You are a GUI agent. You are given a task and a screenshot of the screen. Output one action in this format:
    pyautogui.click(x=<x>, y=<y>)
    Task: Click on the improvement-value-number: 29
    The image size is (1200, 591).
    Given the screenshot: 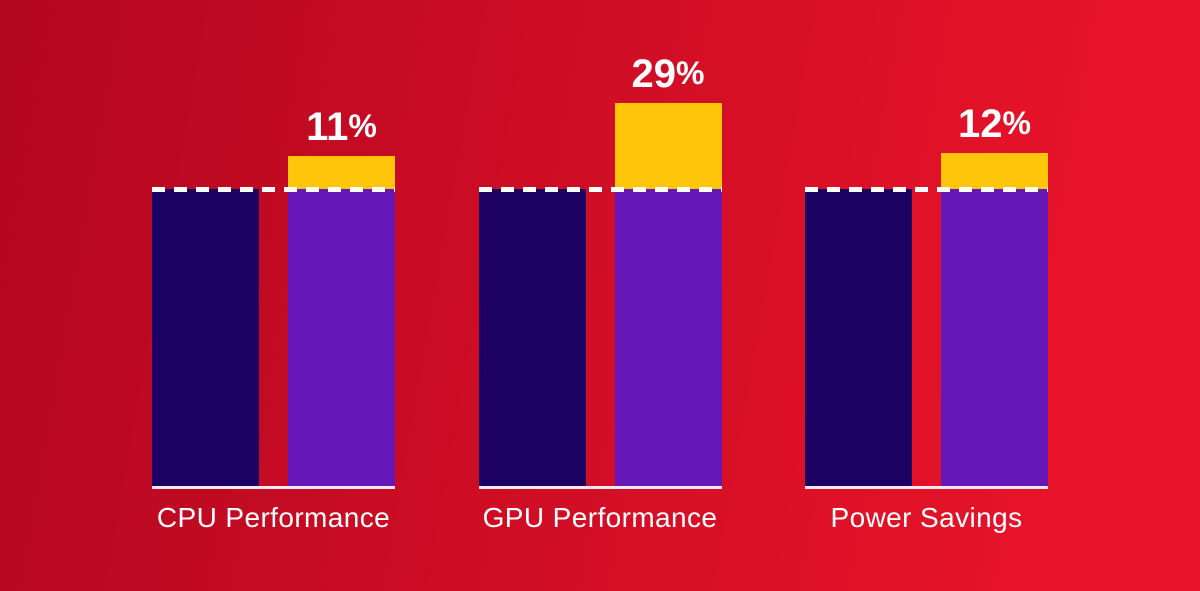 What is the action you would take?
    pyautogui.click(x=654, y=73)
    